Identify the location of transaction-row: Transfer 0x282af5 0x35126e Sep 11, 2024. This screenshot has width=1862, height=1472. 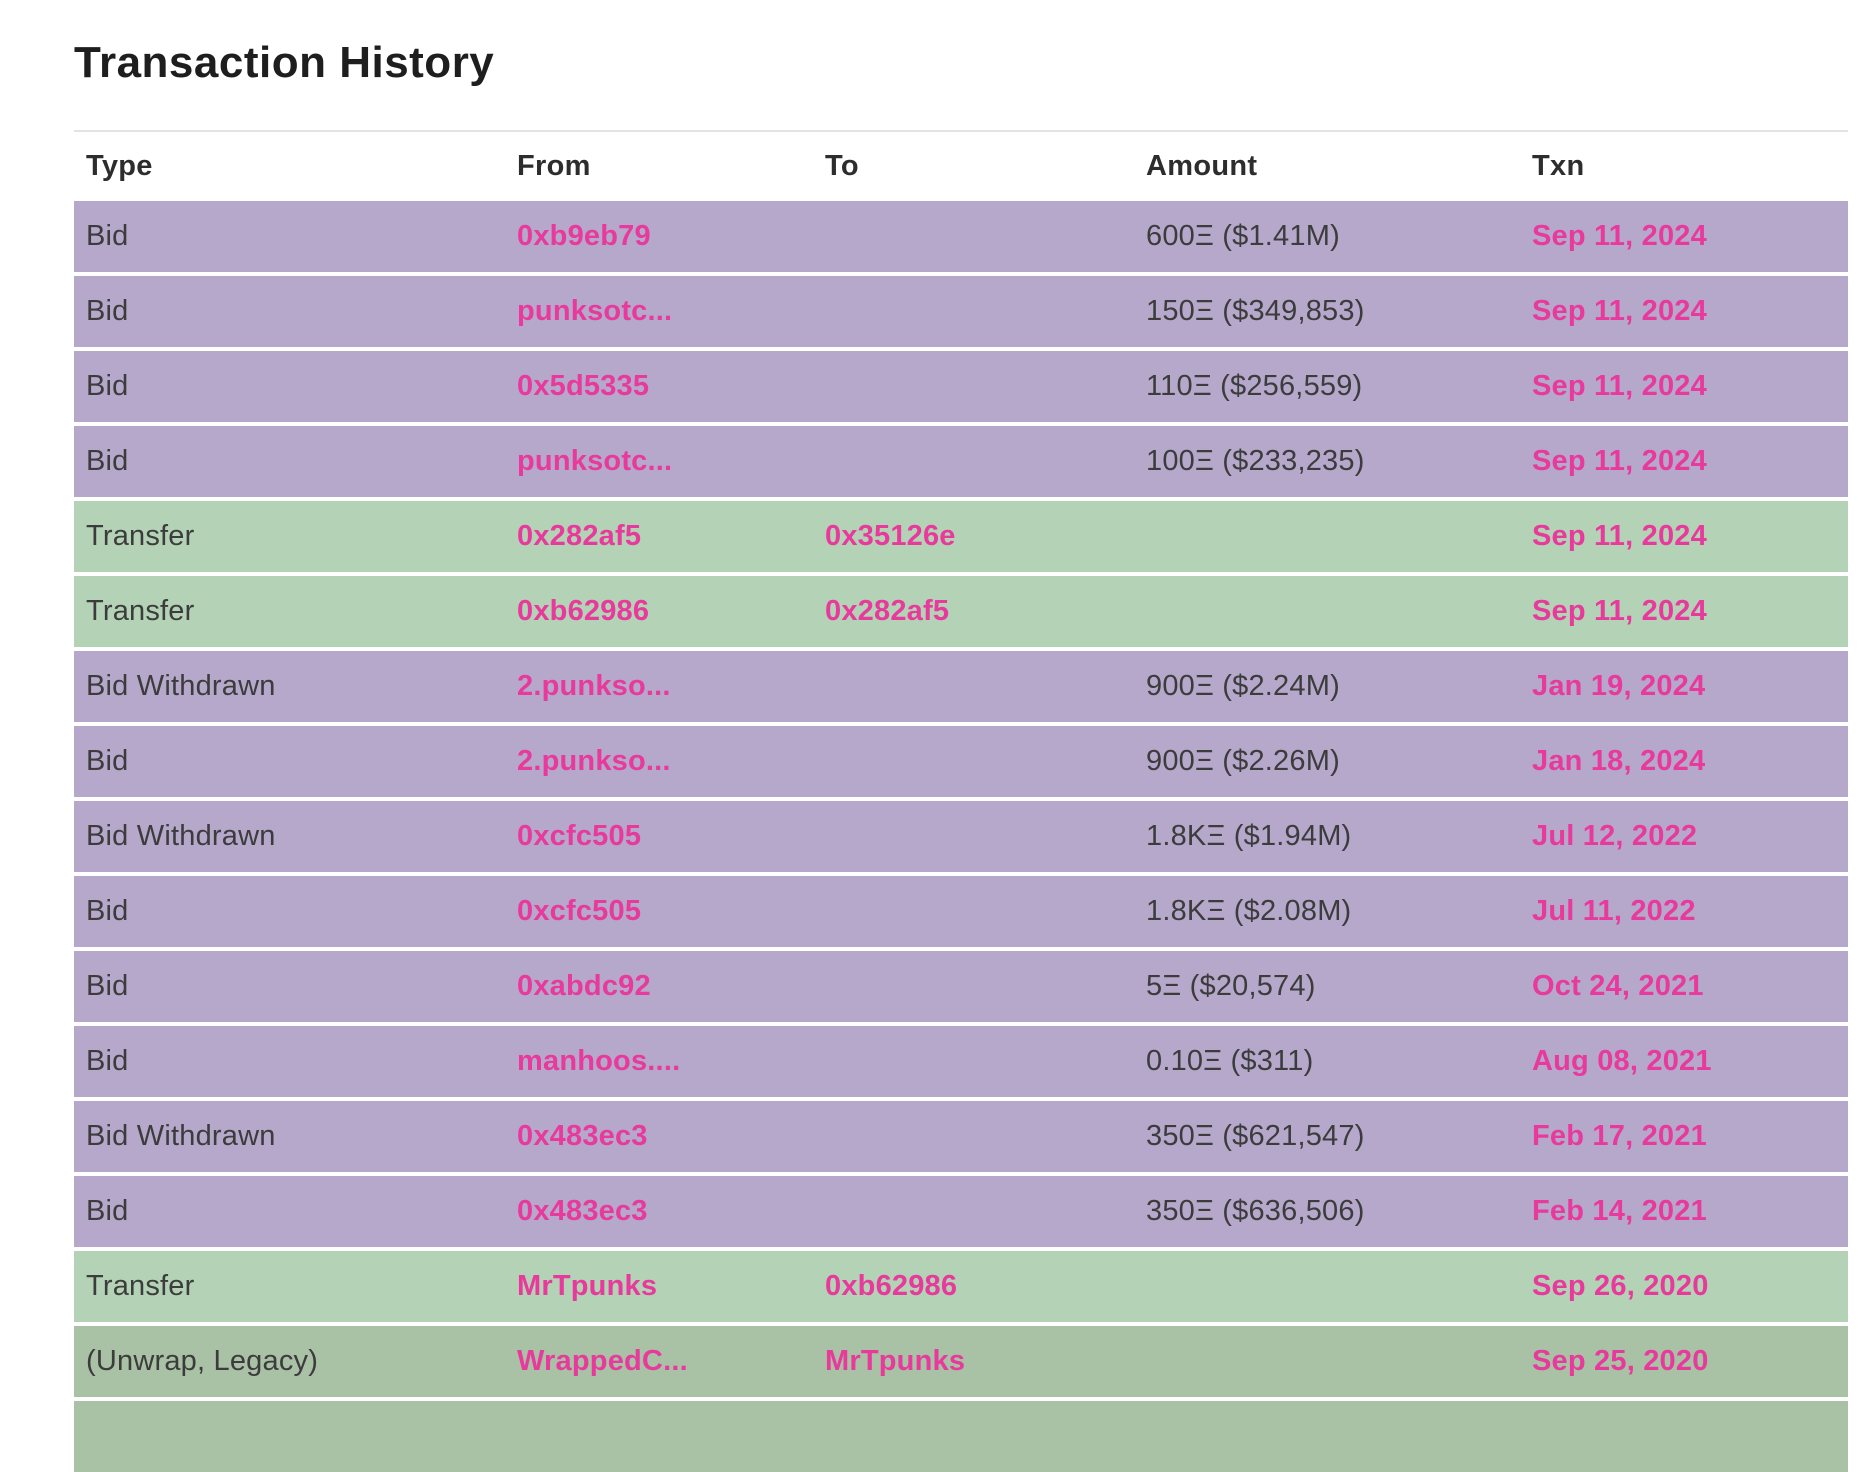
(961, 536).